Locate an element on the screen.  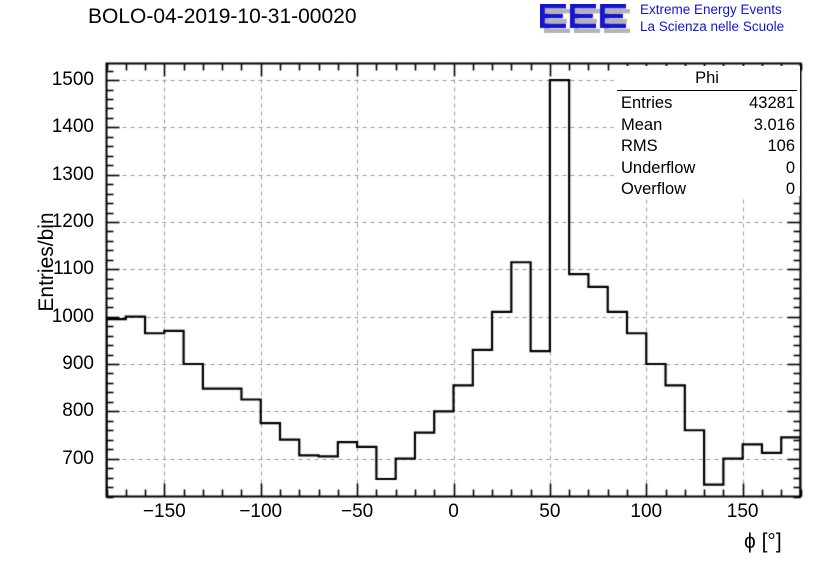
y-tick-label: 1300 is located at coordinates (72, 174).